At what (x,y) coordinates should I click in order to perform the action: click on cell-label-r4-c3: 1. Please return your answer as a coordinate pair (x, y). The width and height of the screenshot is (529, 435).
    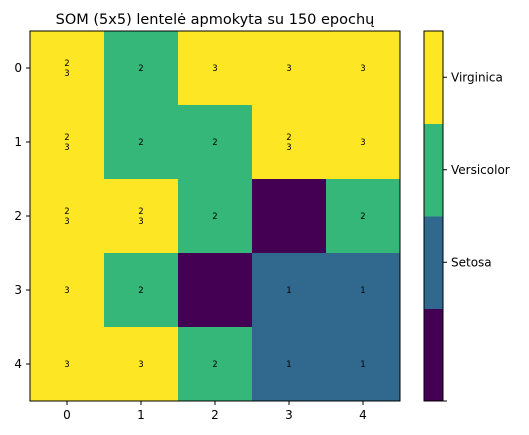
    Looking at the image, I should click on (288, 365).